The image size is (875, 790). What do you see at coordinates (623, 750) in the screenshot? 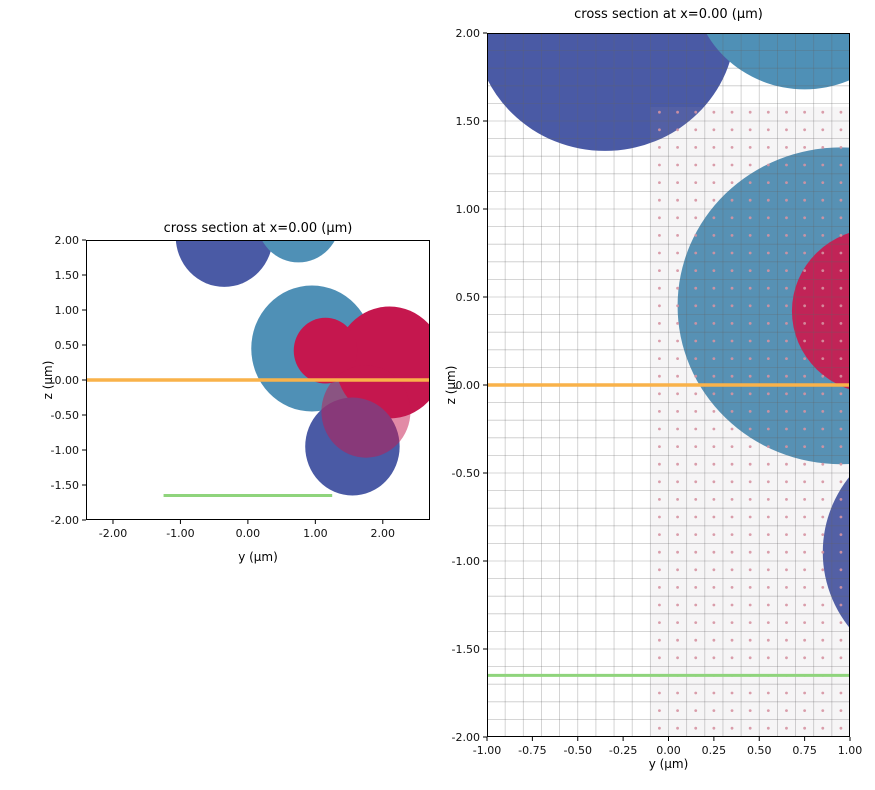
I see `x-tick-label: -0.25` at bounding box center [623, 750].